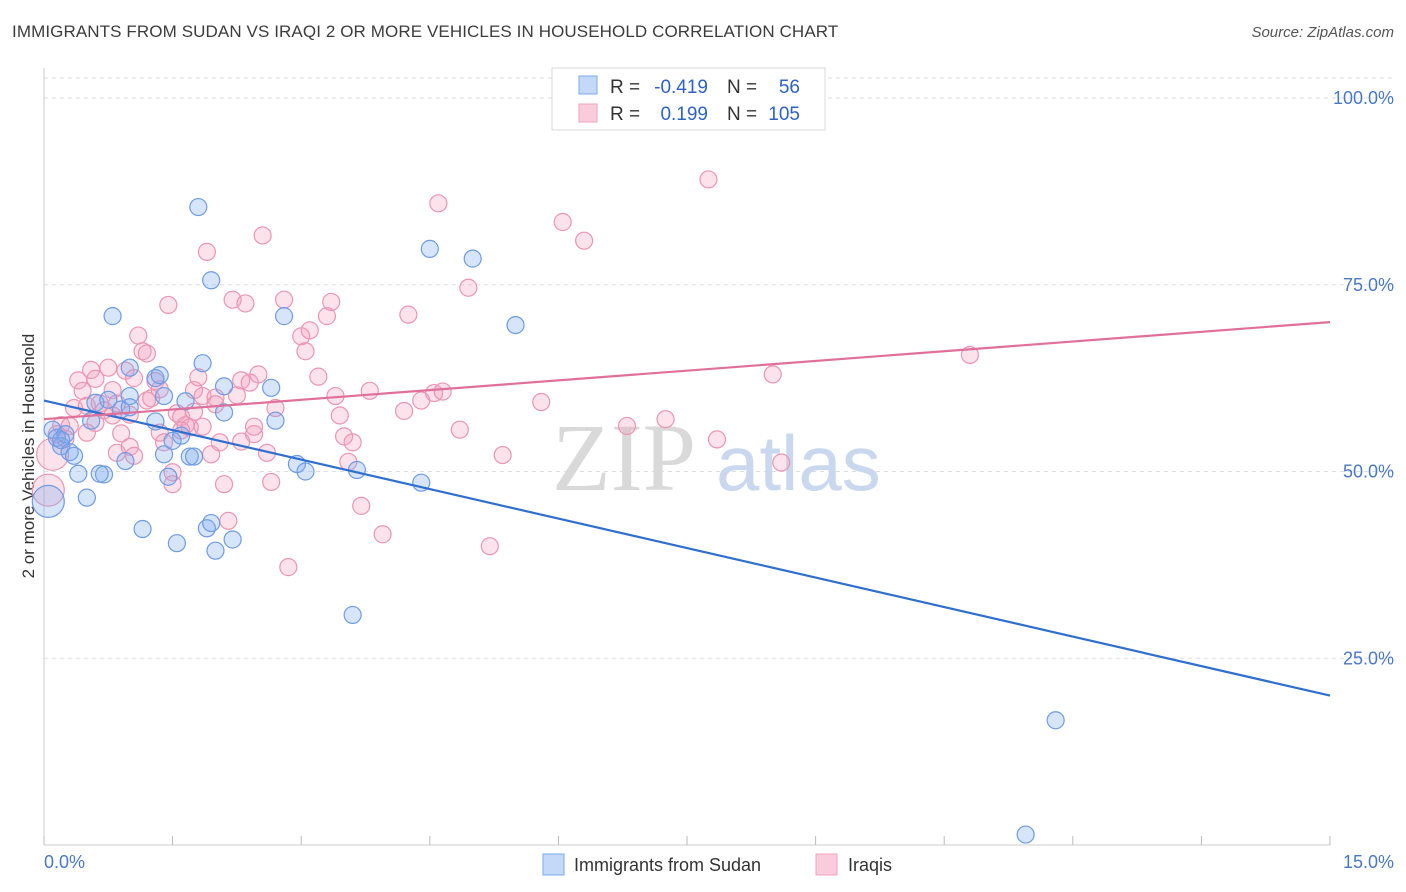  Describe the element at coordinates (870, 865) in the screenshot. I see `bottom-legend-label-iraqis: Iraqis` at that location.